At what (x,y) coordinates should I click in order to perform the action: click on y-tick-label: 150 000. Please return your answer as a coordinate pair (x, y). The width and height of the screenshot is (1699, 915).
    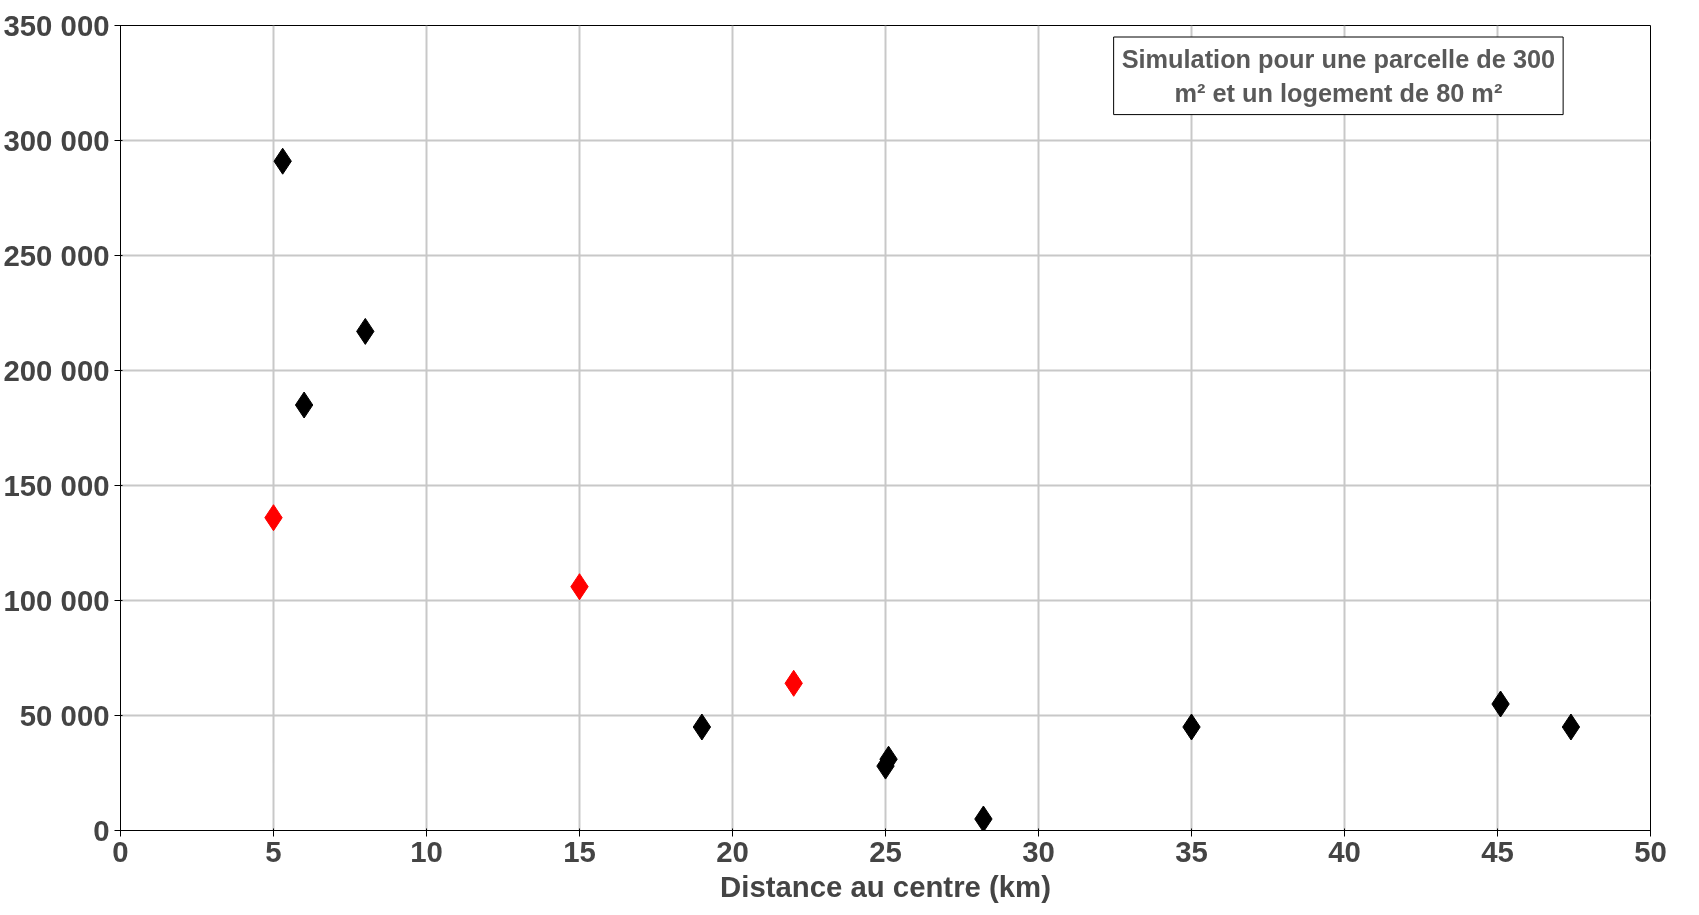
    Looking at the image, I should click on (56, 485).